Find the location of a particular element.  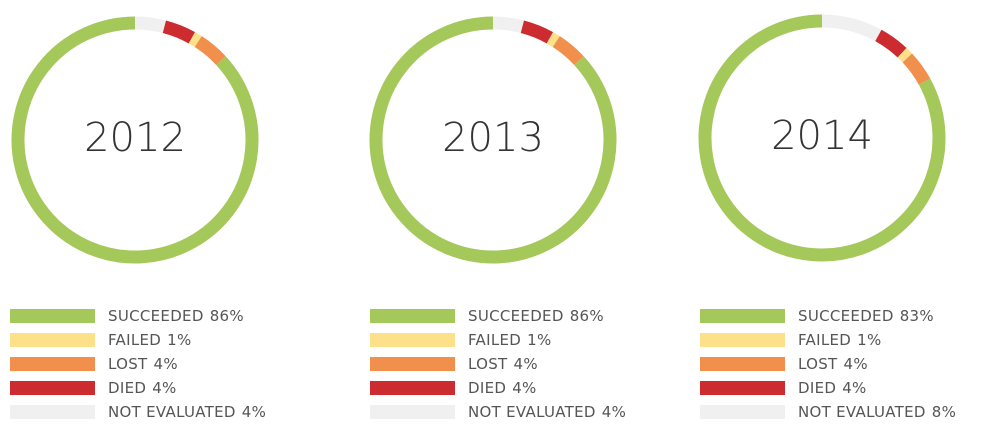

legend-value: 8% is located at coordinates (944, 412).